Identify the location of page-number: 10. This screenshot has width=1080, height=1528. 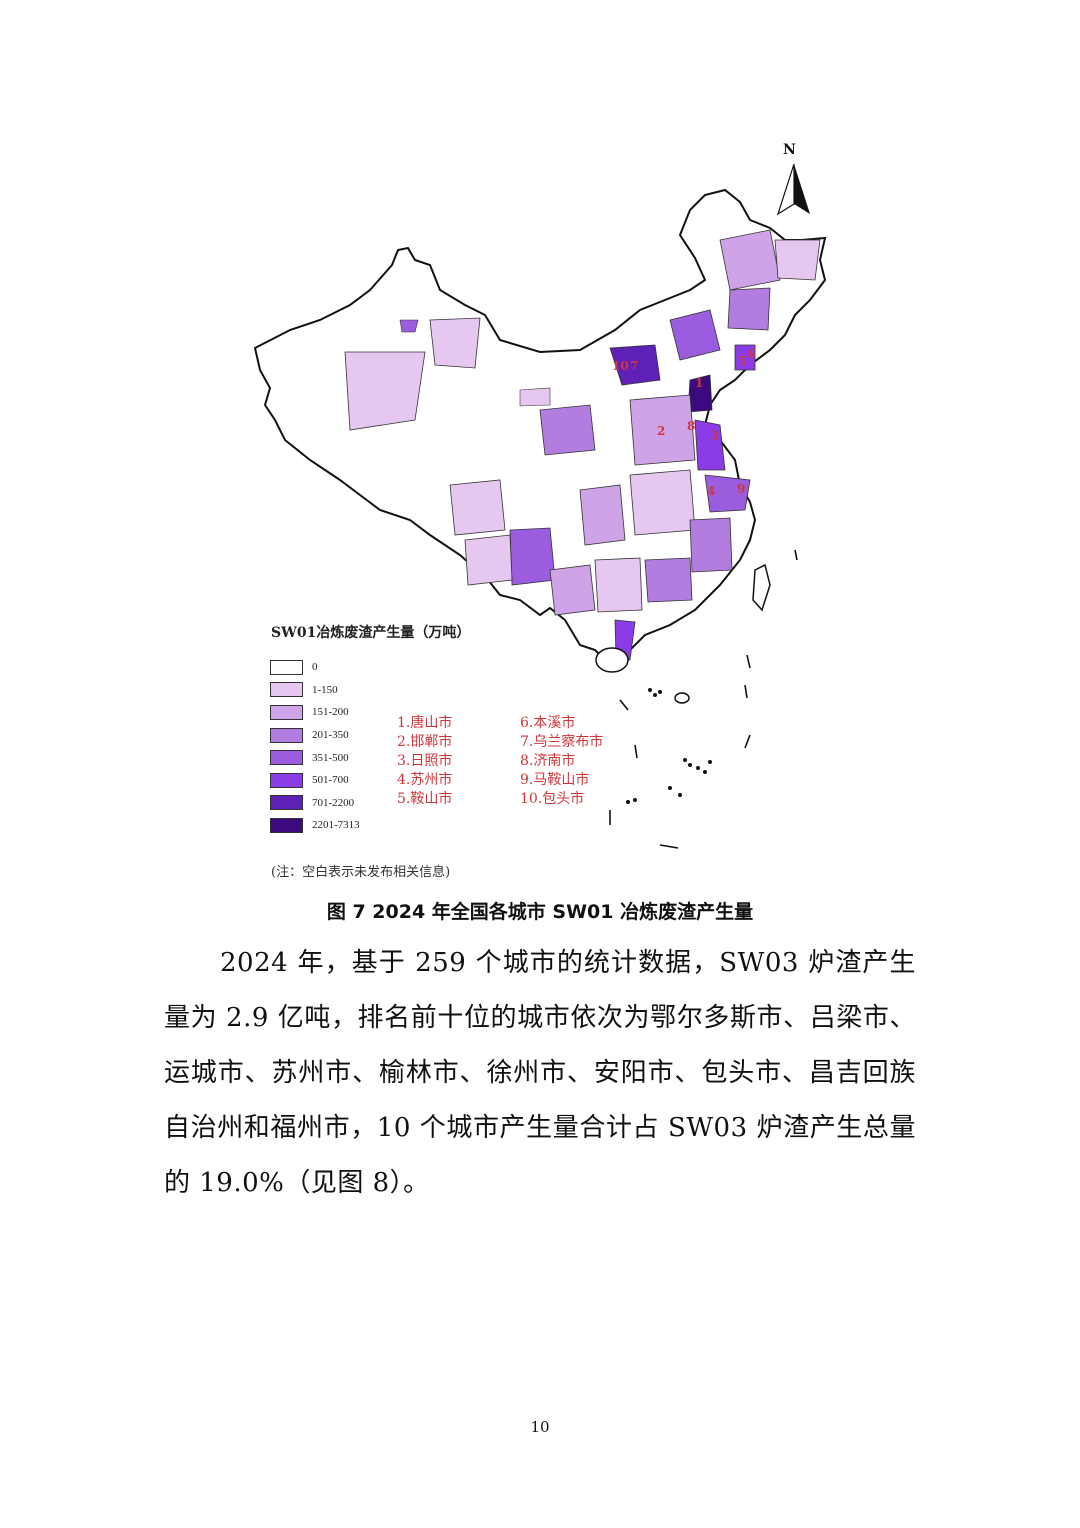
(540, 1427).